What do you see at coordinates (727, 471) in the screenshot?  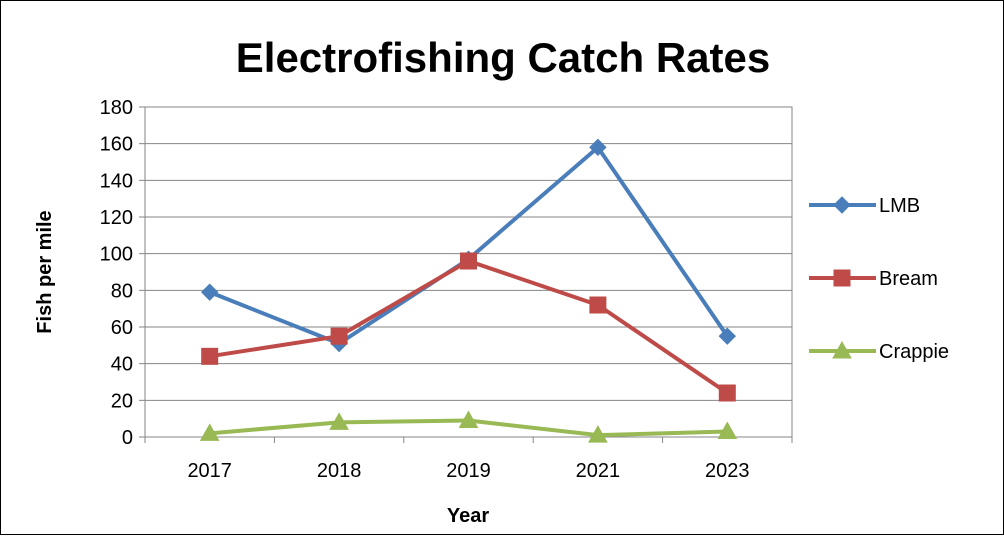 I see `x-tick-label: 2023` at bounding box center [727, 471].